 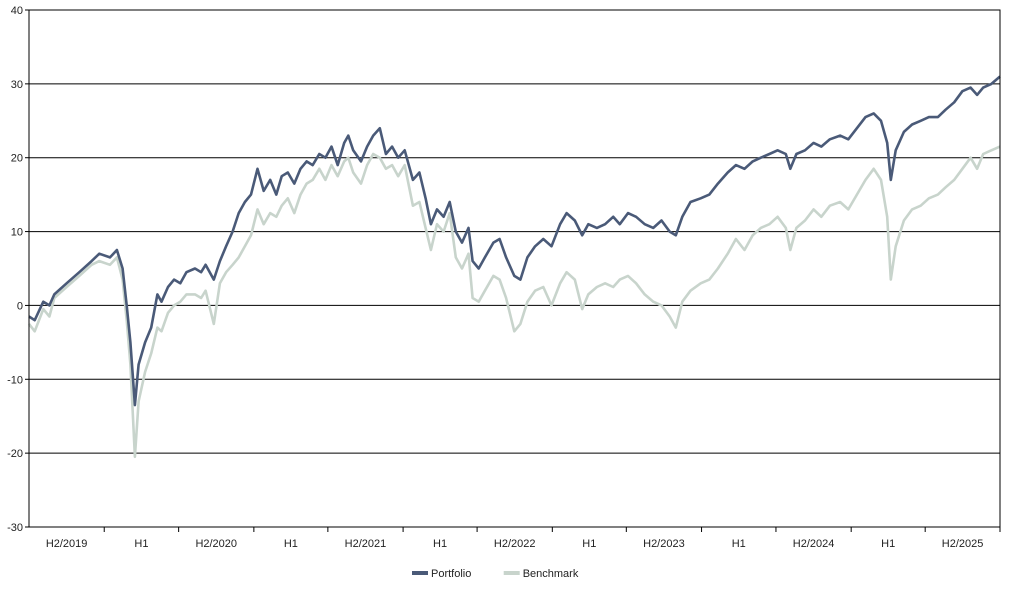 I want to click on x-tick-label: H2/2022, so click(x=515, y=544).